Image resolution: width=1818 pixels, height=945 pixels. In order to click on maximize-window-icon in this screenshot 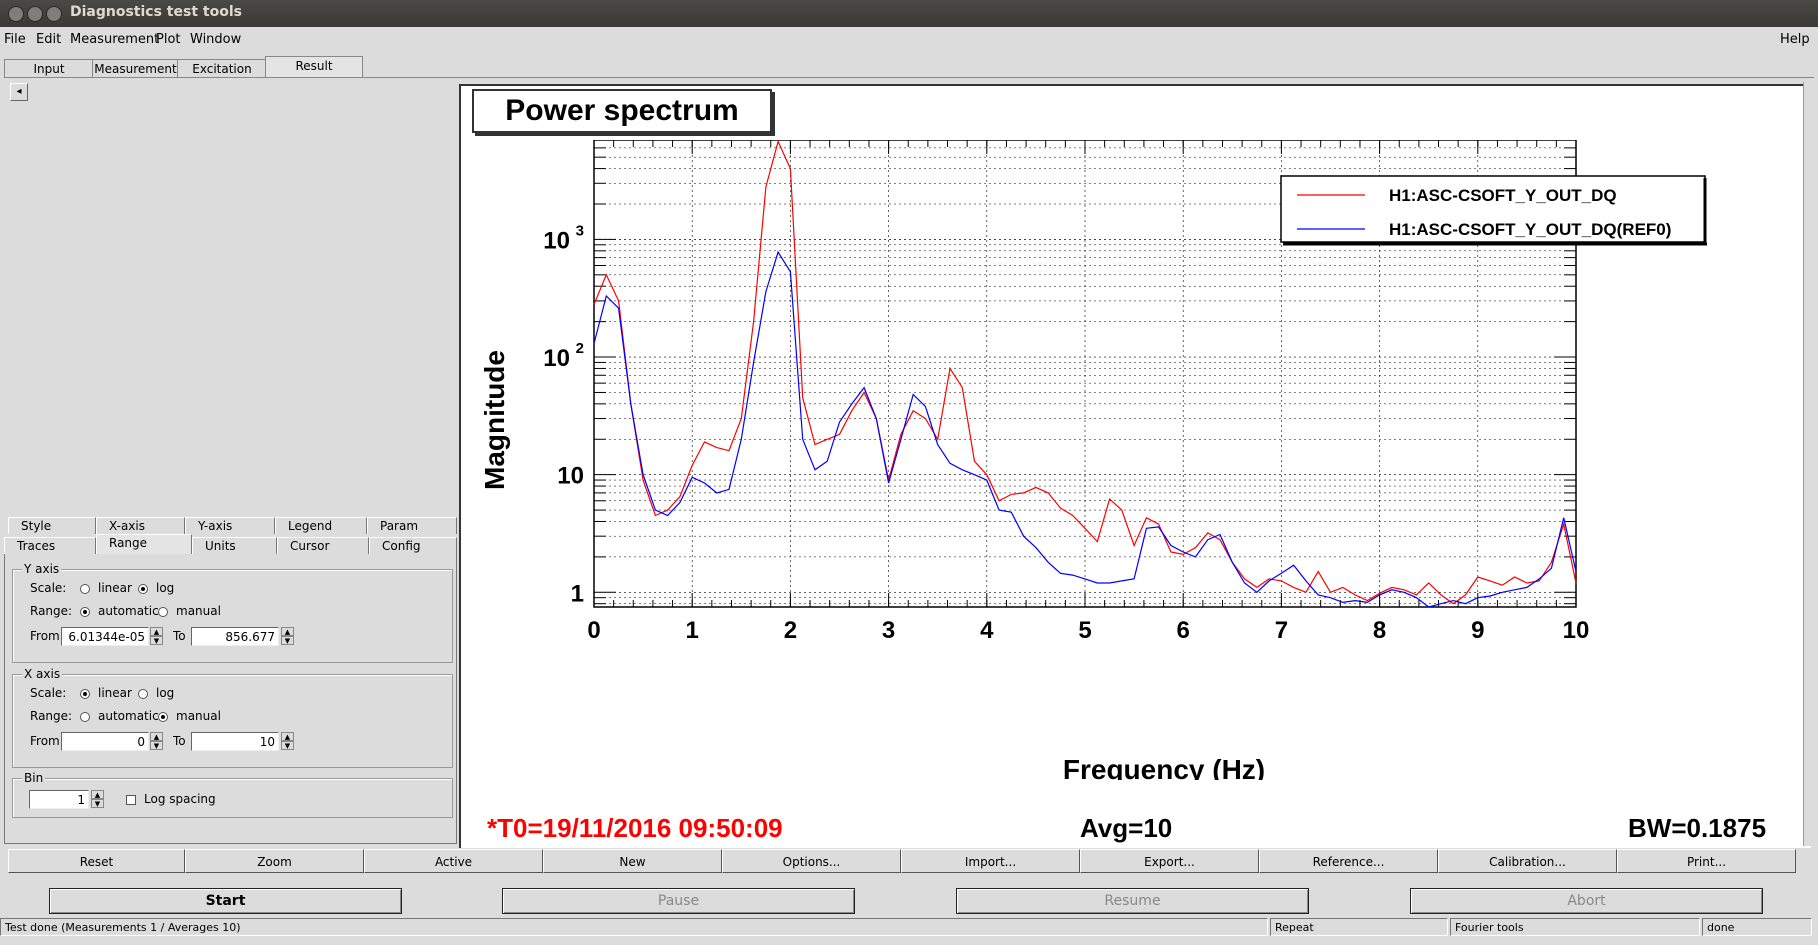, I will do `click(54, 14)`.